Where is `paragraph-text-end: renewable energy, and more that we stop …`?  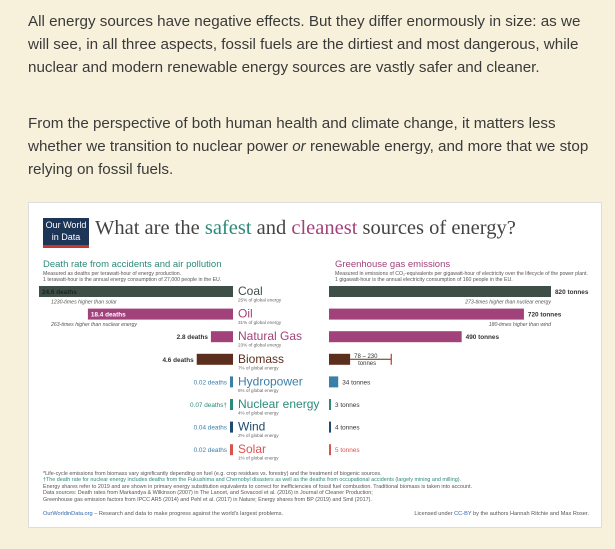 paragraph-text-end: renewable energy, and more that we stop … is located at coordinates (308, 158).